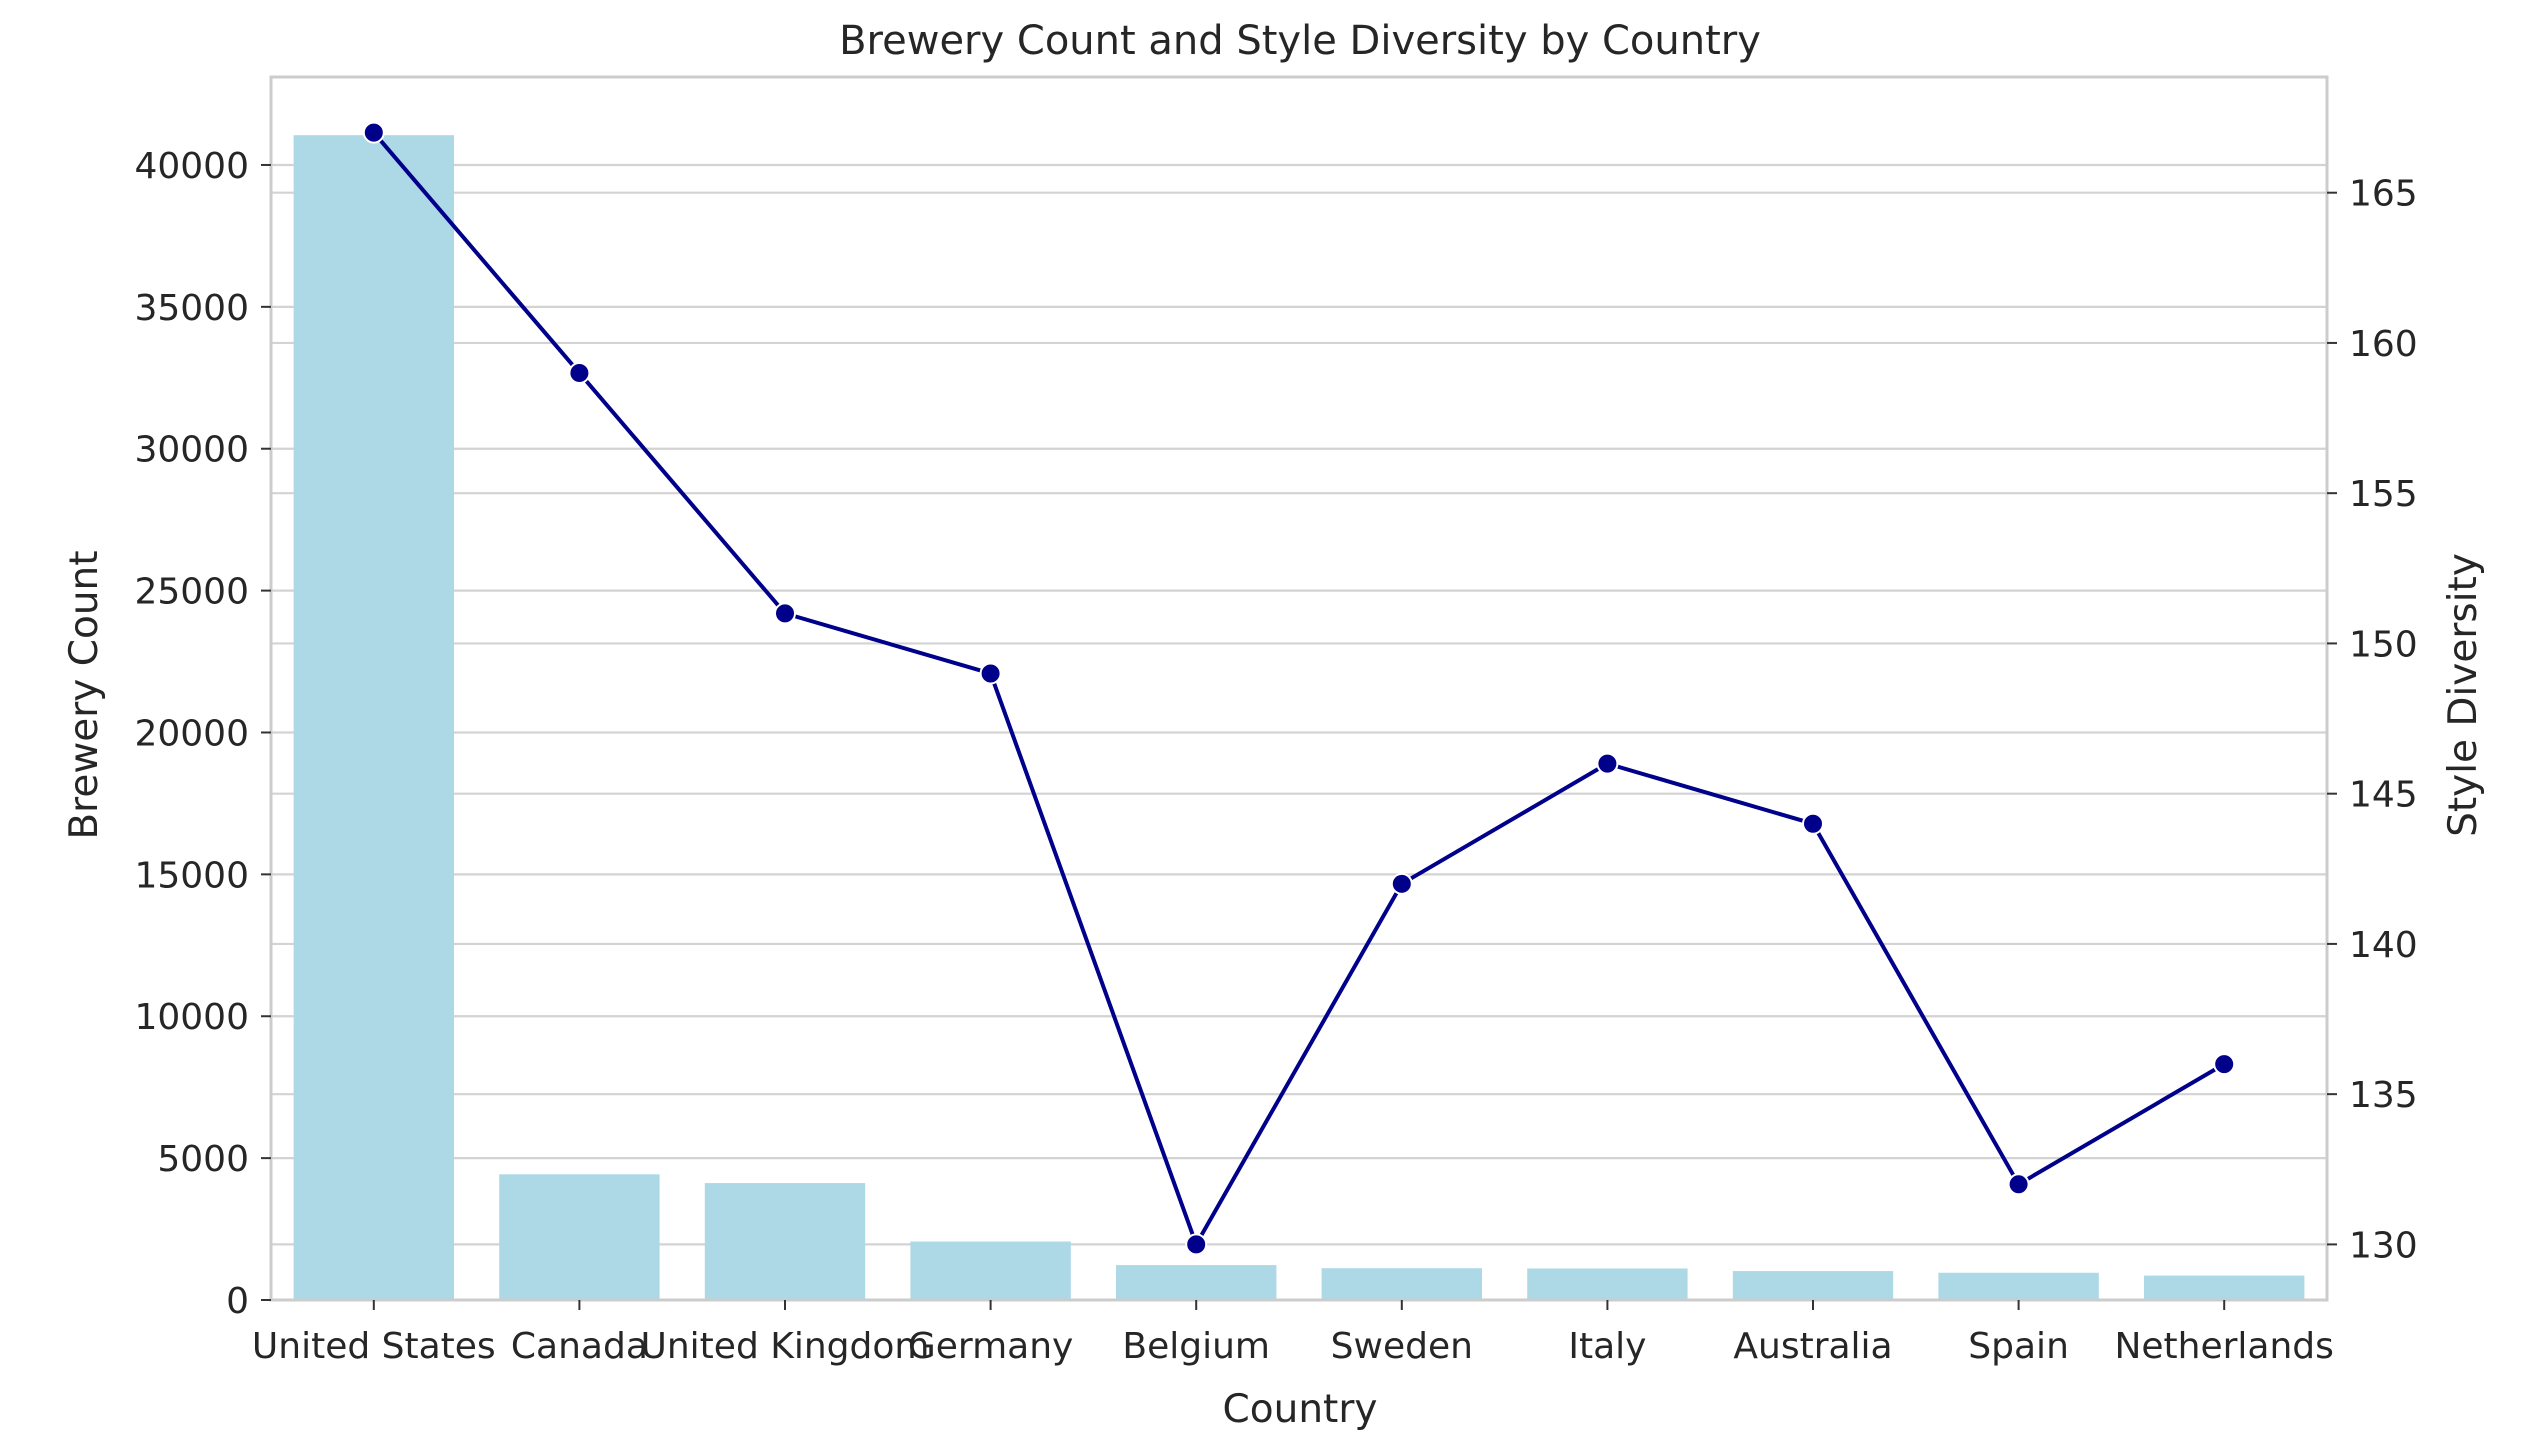 This screenshot has height=1441, width=2527. What do you see at coordinates (2383, 344) in the screenshot?
I see `right-tick-label: 160` at bounding box center [2383, 344].